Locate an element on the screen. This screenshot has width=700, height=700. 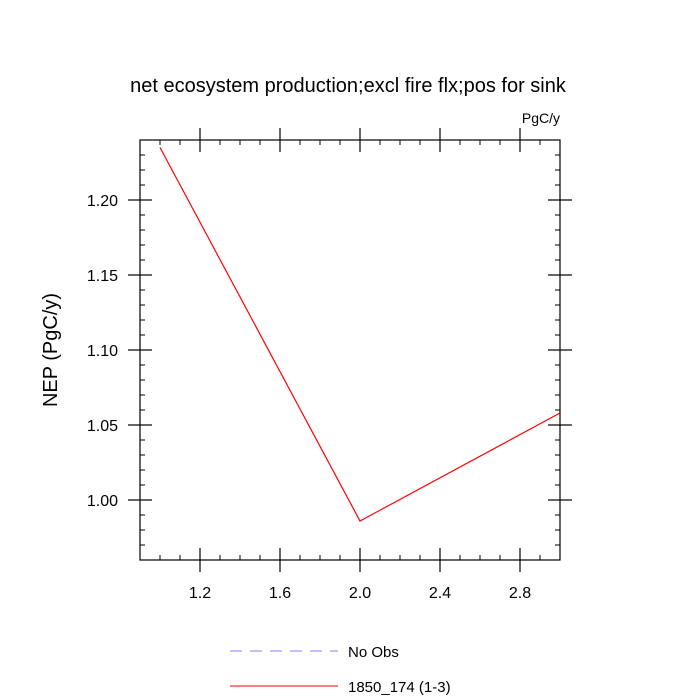
legend: No Obs 1850_174 (1-3) is located at coordinates (340, 670).